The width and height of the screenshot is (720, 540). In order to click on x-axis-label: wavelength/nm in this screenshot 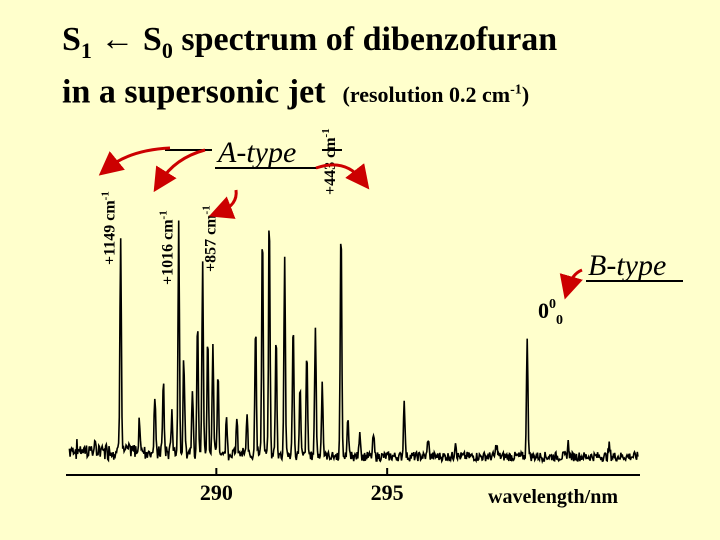, I will do `click(553, 497)`.